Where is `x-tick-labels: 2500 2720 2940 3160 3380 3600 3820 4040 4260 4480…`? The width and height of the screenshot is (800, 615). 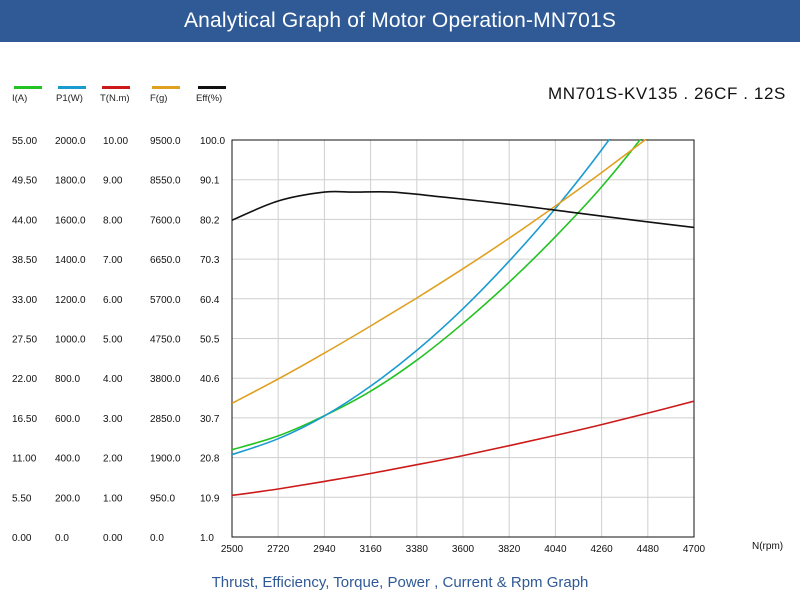 x-tick-labels: 2500 2720 2940 3160 3380 3600 3820 4040 4260 4480… is located at coordinates (463, 549).